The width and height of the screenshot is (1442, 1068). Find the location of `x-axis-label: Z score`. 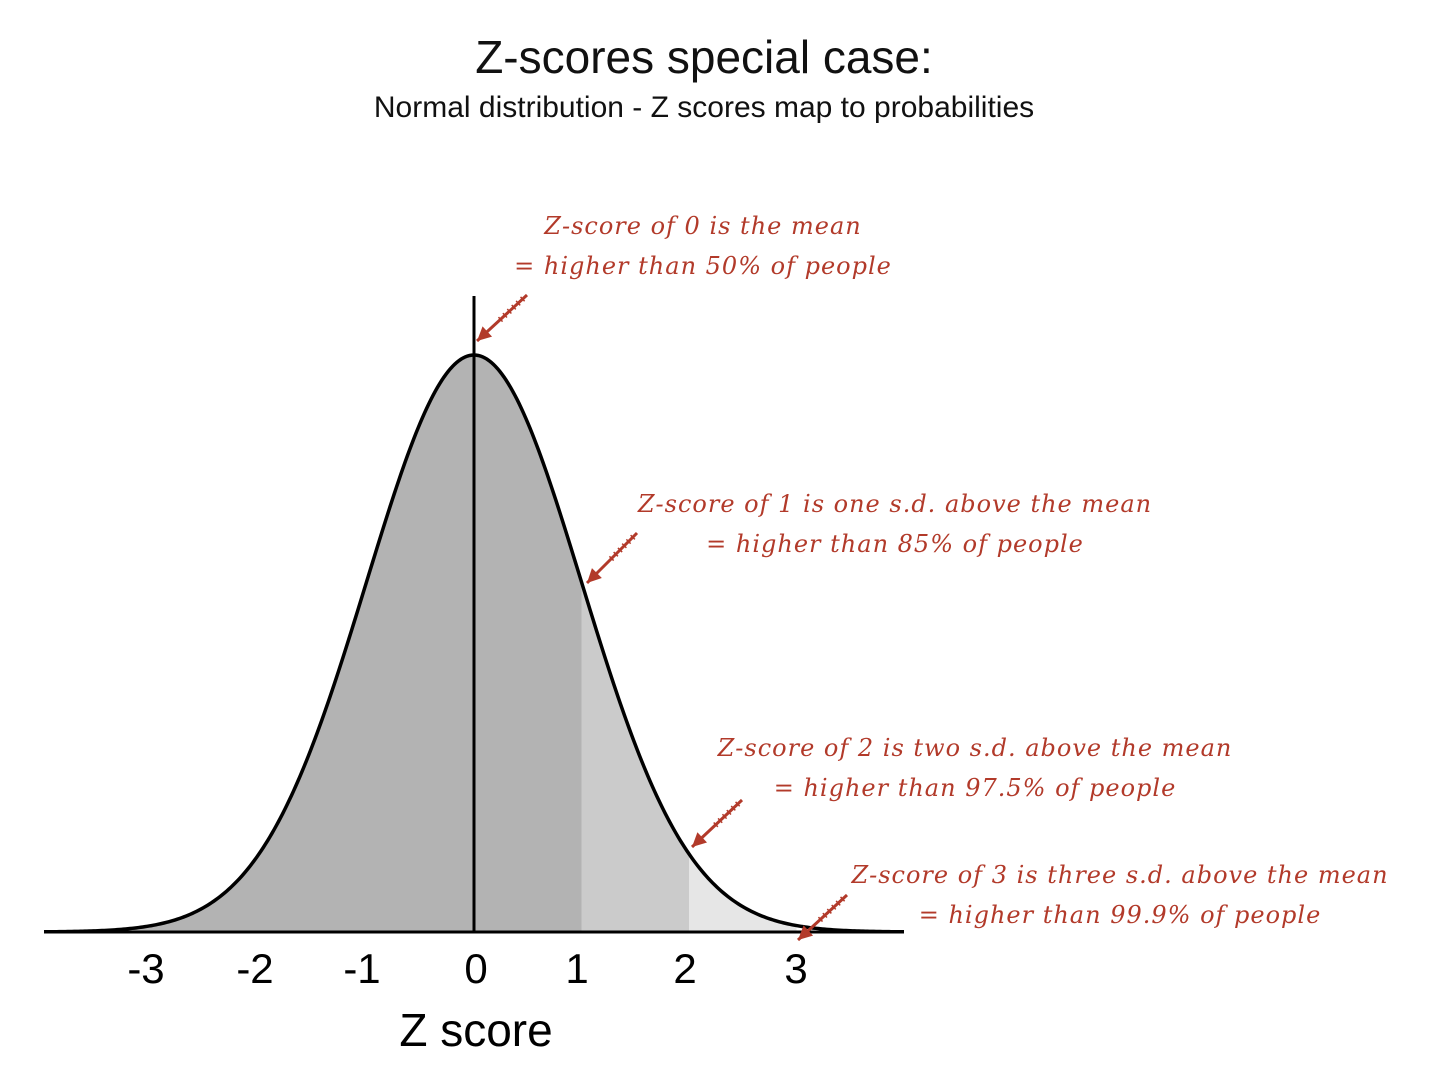

x-axis-label: Z score is located at coordinates (475, 1030).